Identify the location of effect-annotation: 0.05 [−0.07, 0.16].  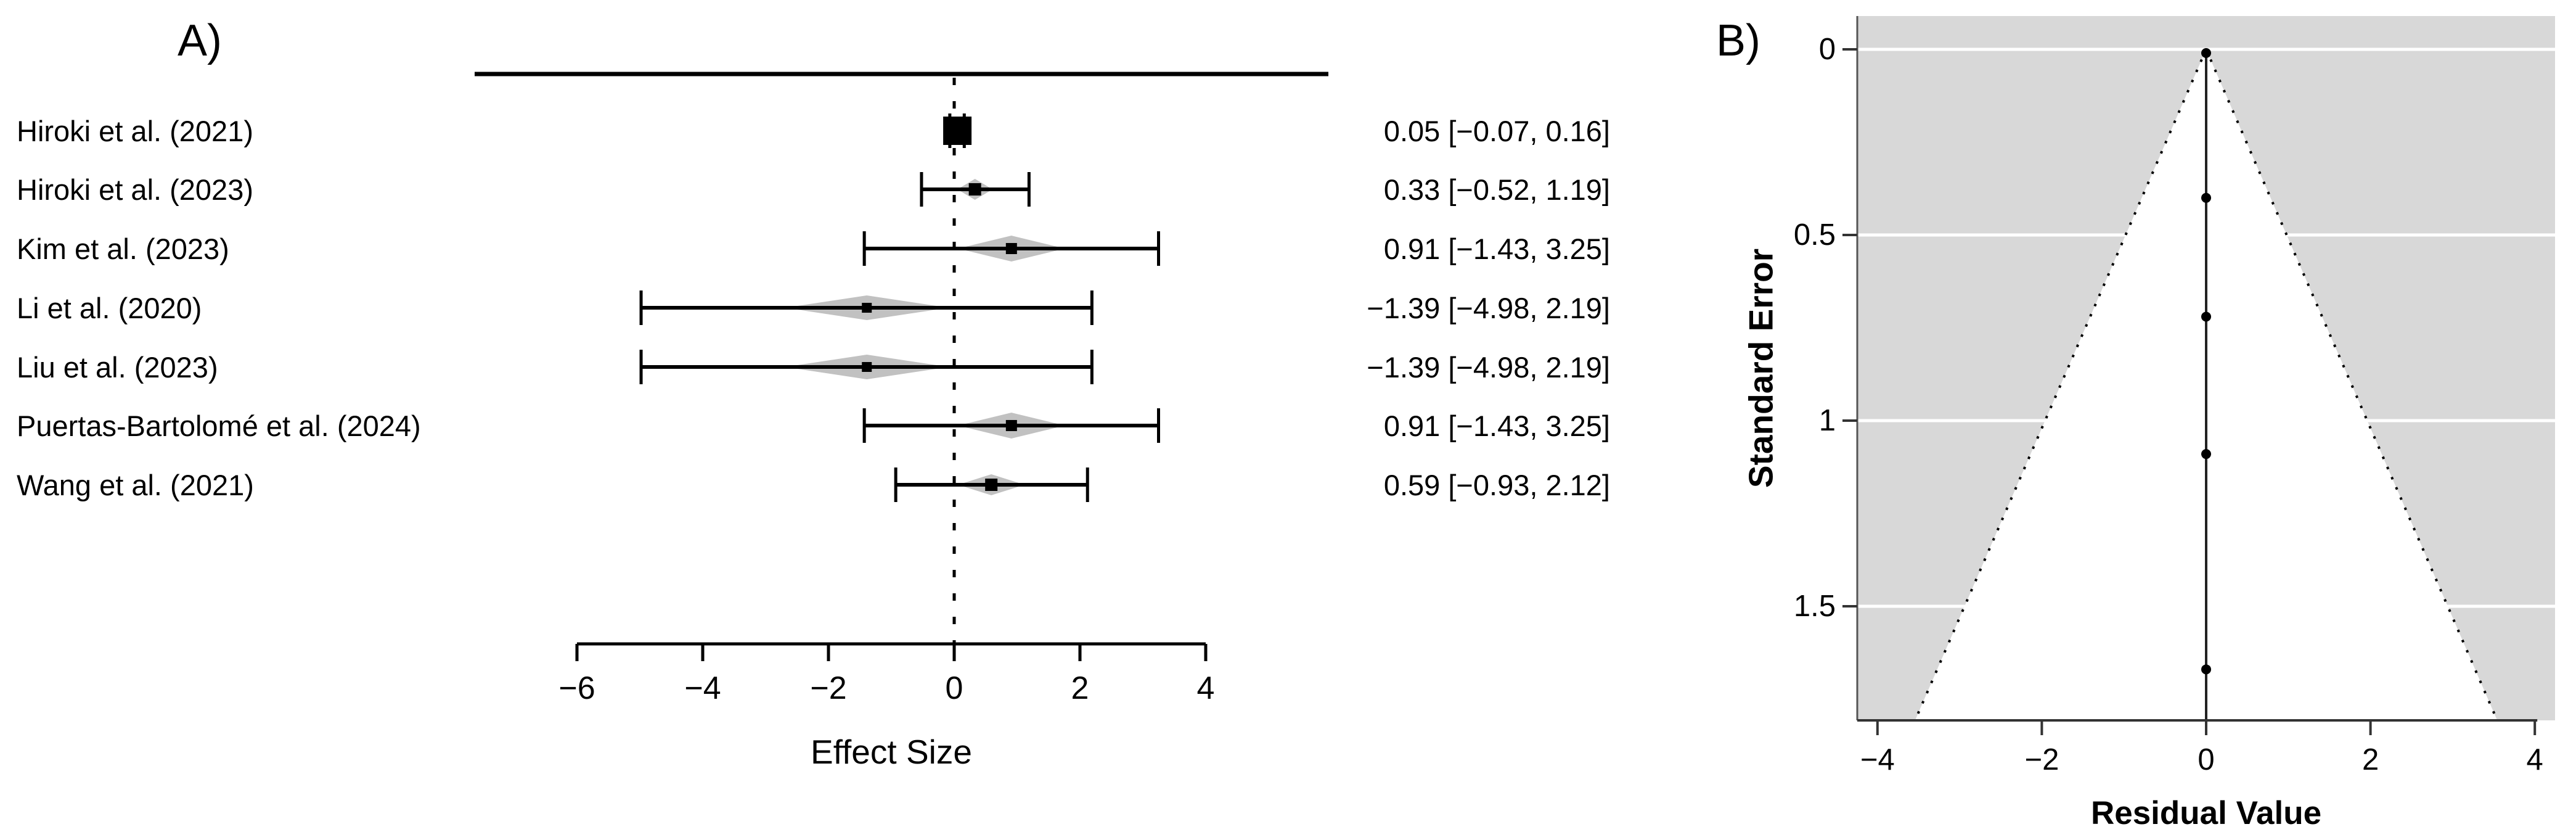
(1496, 131).